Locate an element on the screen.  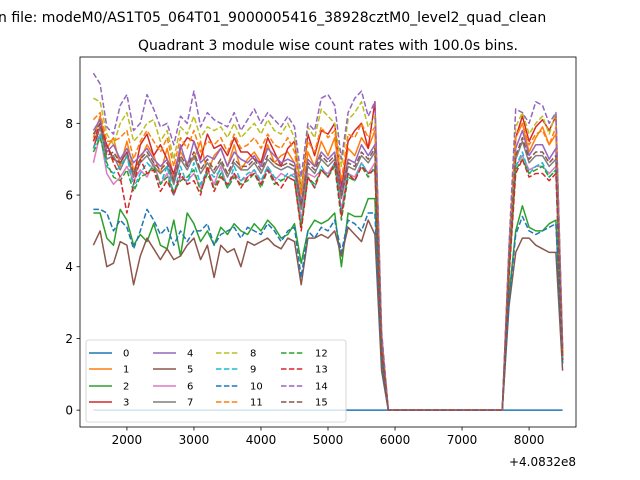
legend-label-0: 0 is located at coordinates (126, 354).